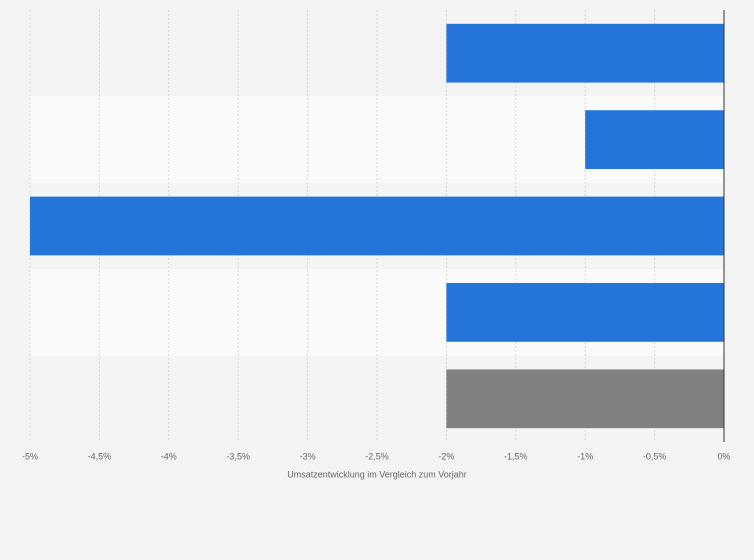 The image size is (754, 560). What do you see at coordinates (238, 456) in the screenshot?
I see `x-tick-label: -3,5%` at bounding box center [238, 456].